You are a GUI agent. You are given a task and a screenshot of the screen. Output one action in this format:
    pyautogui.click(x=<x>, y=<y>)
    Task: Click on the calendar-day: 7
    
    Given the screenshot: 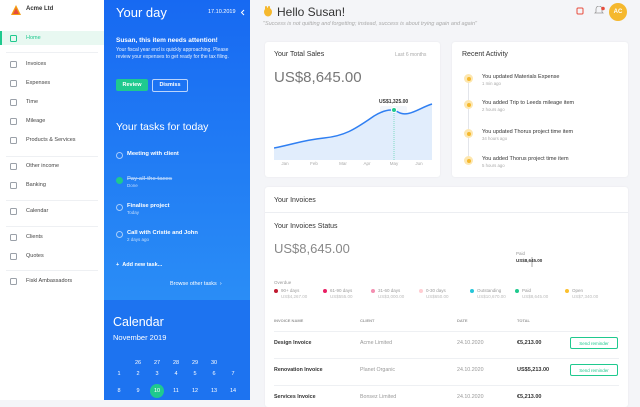 What is the action you would take?
    pyautogui.click(x=233, y=374)
    